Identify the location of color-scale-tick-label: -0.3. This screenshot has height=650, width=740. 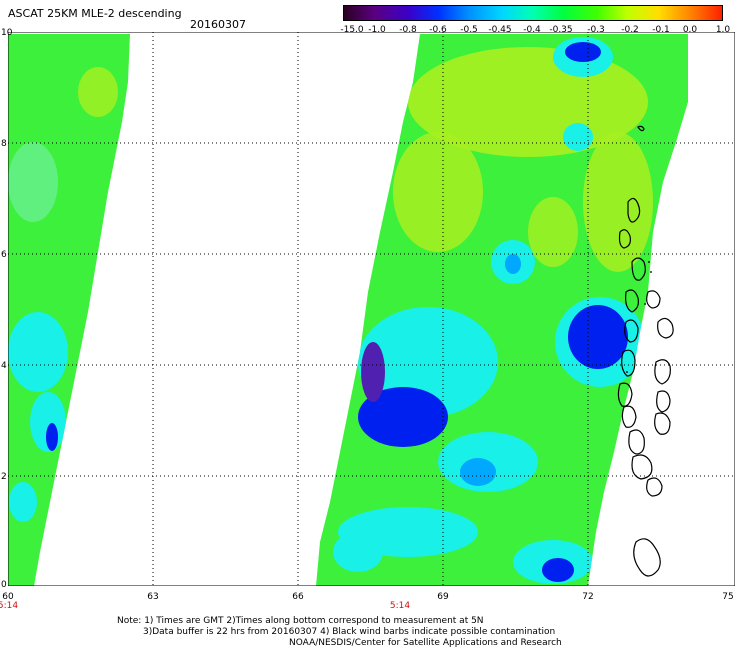
(596, 30).